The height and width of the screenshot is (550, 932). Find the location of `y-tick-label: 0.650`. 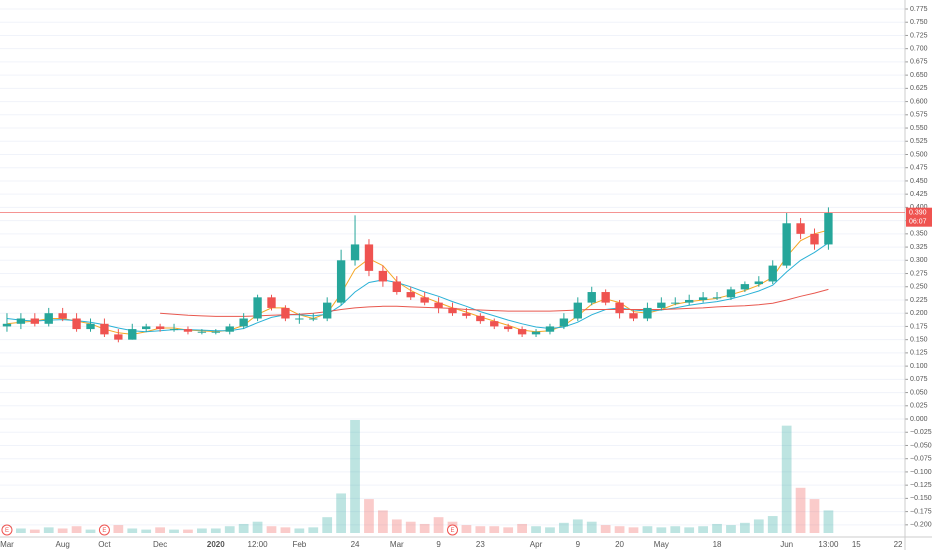

y-tick-label: 0.650 is located at coordinates (919, 75).